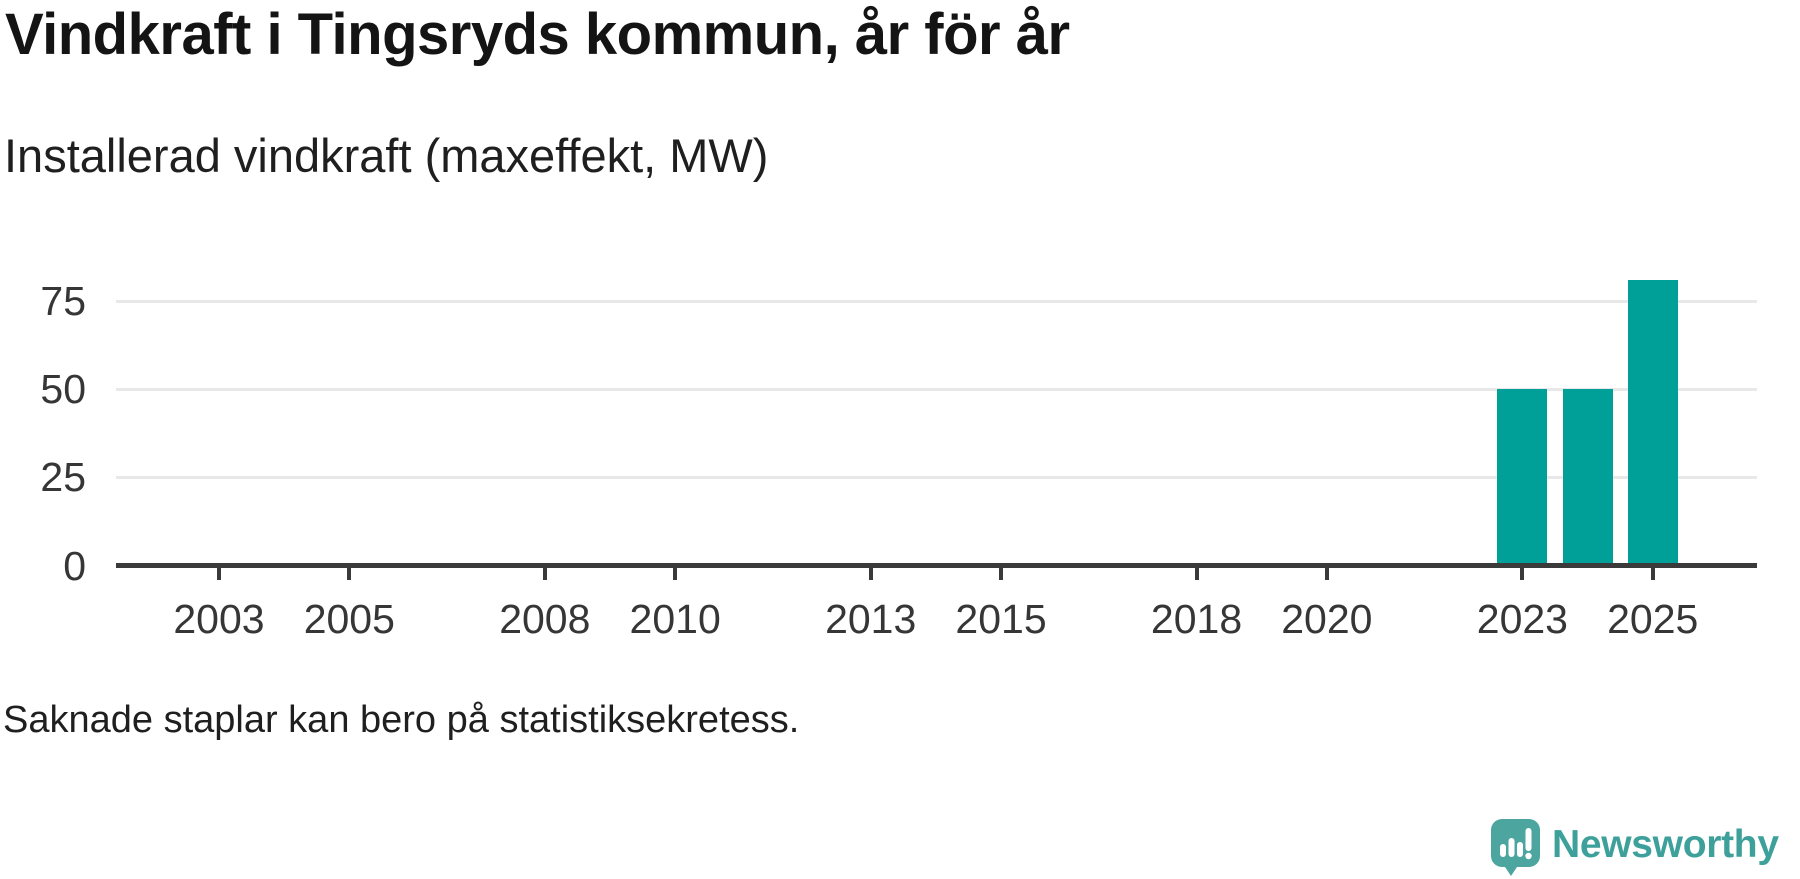  I want to click on newsworthy-wordmark: Newsworthy, so click(1665, 844).